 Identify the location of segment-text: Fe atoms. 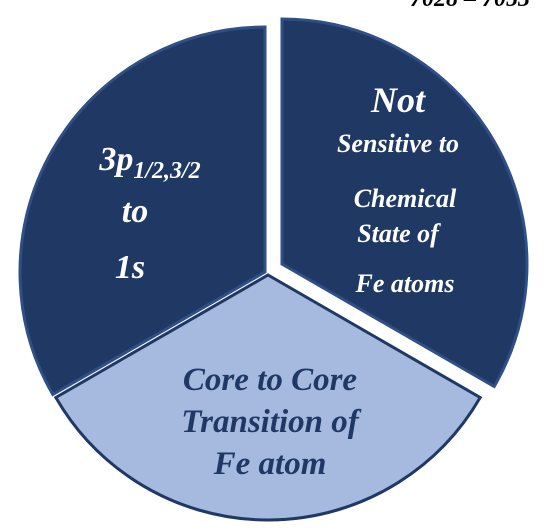
(405, 283).